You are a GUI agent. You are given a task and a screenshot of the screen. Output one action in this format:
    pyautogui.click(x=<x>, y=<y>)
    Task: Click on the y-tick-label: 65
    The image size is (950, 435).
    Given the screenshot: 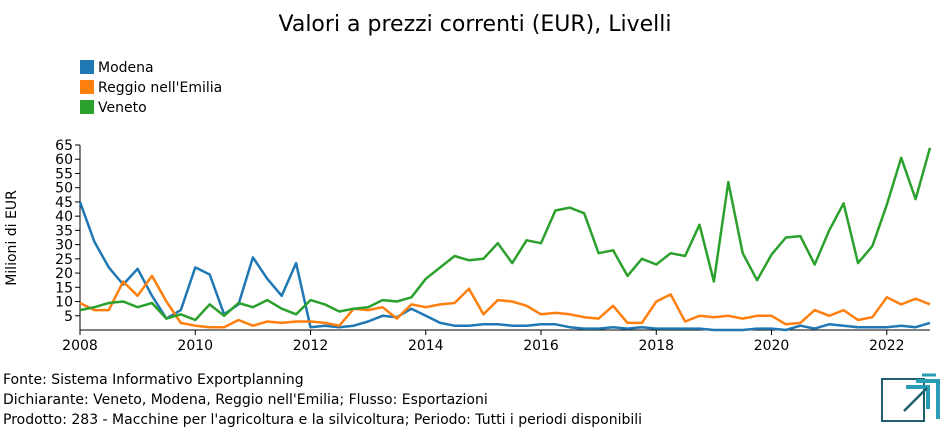 What is the action you would take?
    pyautogui.click(x=64, y=146)
    